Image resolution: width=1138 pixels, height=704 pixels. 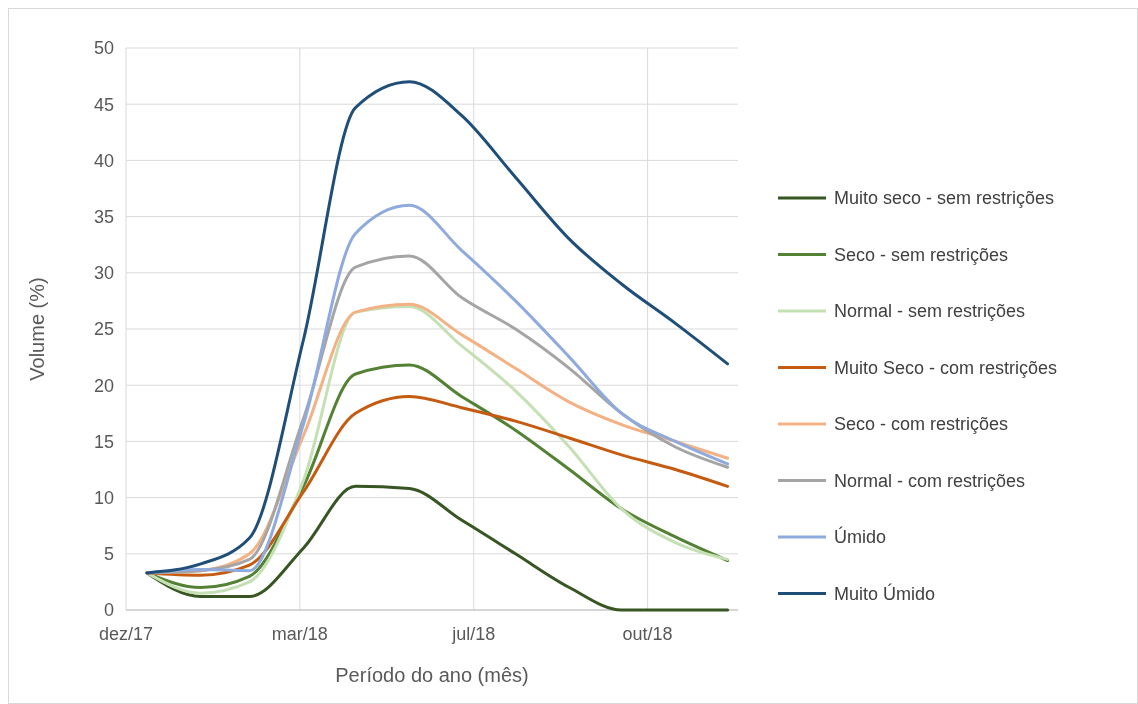 What do you see at coordinates (103, 216) in the screenshot?
I see `y-tick-label: 35` at bounding box center [103, 216].